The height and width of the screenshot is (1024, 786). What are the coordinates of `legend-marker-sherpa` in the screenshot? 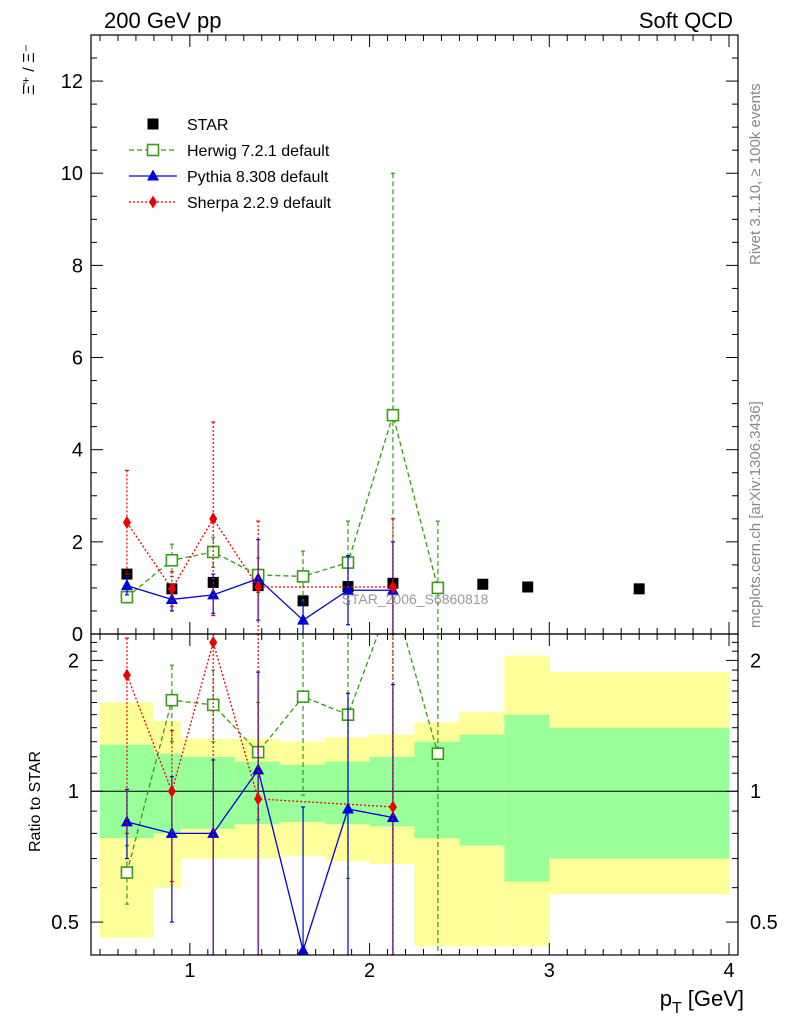 It's located at (153, 202).